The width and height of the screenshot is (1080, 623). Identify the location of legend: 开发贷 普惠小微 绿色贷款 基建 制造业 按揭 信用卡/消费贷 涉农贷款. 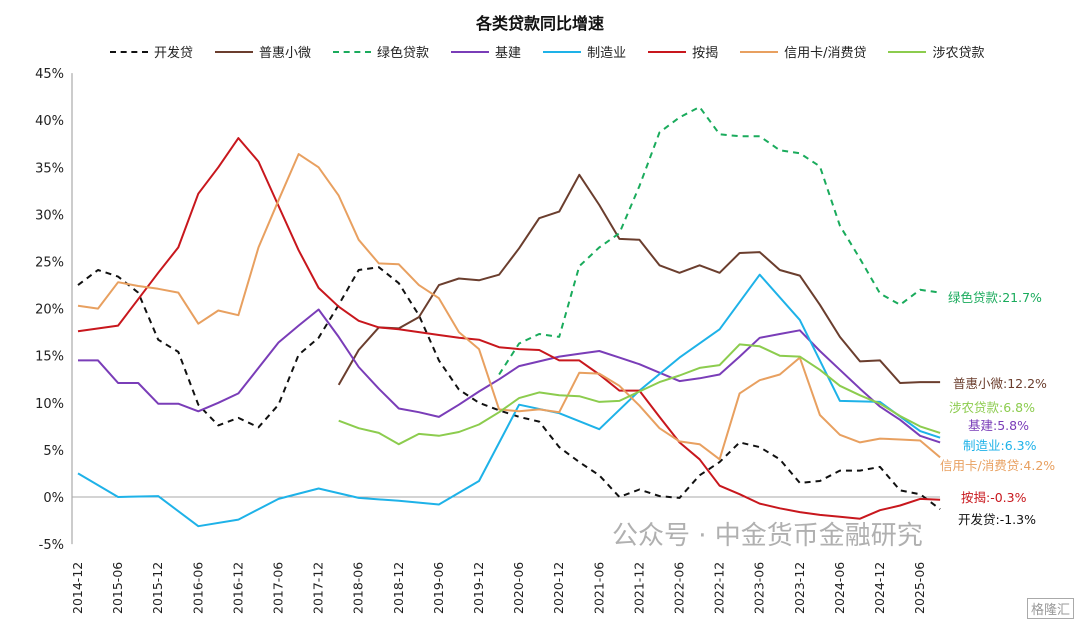
(547, 51).